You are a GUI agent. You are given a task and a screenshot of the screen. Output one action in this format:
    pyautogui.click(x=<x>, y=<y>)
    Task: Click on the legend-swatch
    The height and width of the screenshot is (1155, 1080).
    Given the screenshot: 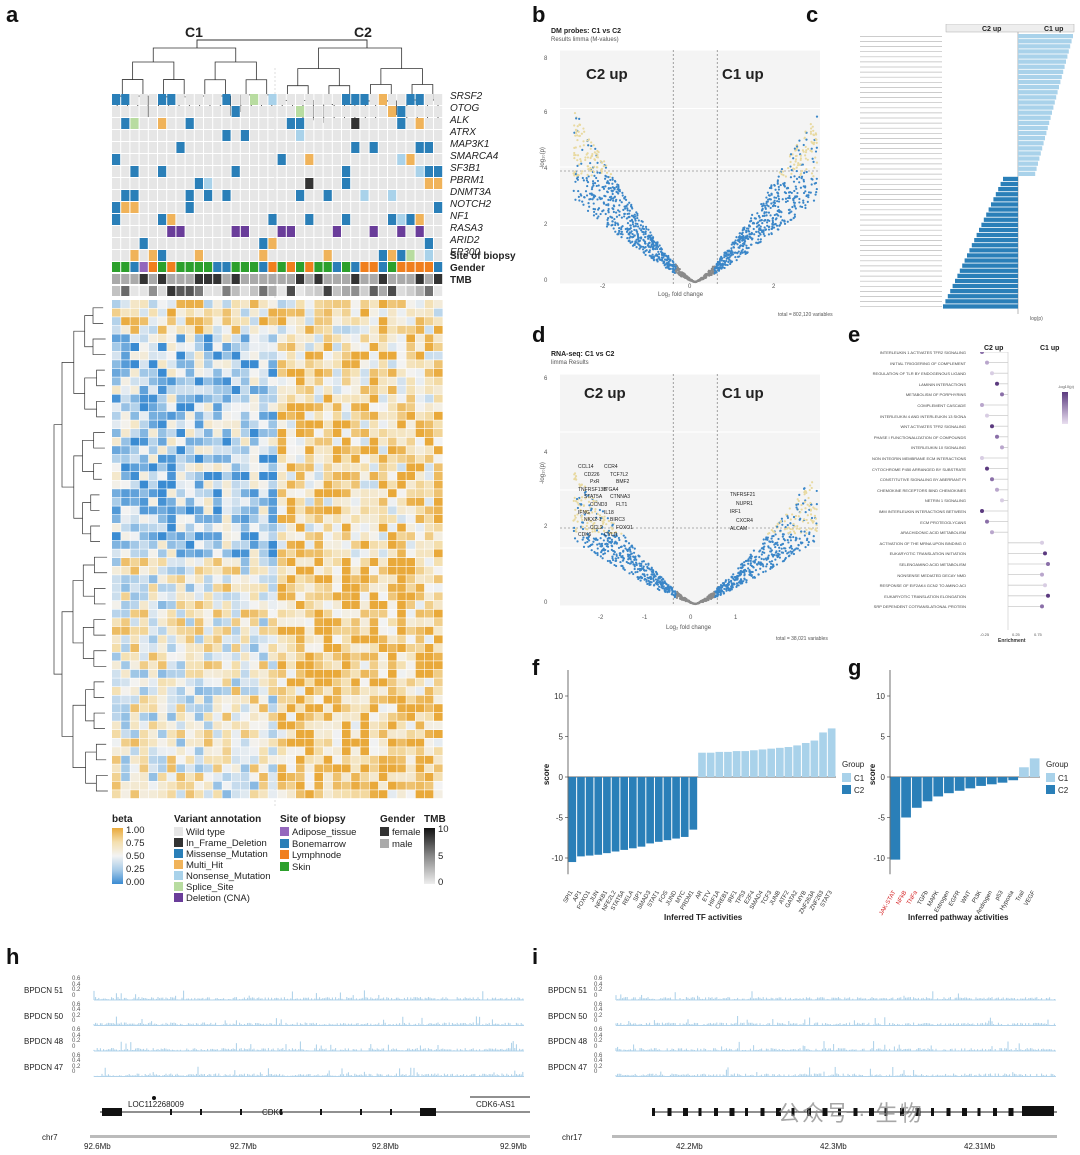 What is the action you would take?
    pyautogui.click(x=284, y=843)
    